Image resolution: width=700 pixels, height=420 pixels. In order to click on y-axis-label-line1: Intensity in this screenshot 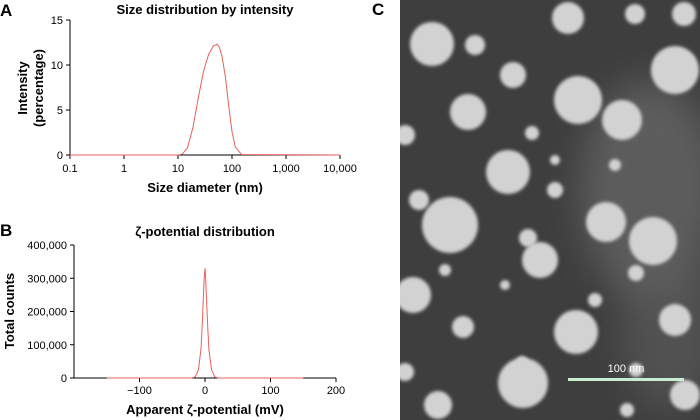, I will do `click(22, 88)`.